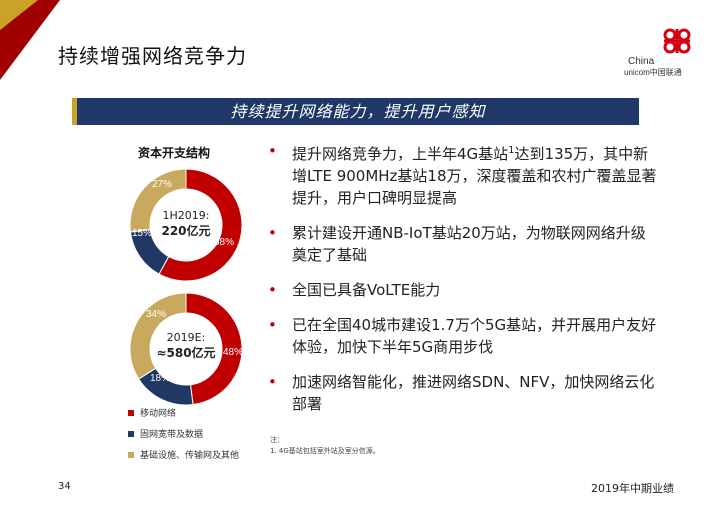 The height and width of the screenshot is (509, 720). I want to click on footnote-item: 1. 4G基站包括室外站及室分信源。, so click(325, 451).